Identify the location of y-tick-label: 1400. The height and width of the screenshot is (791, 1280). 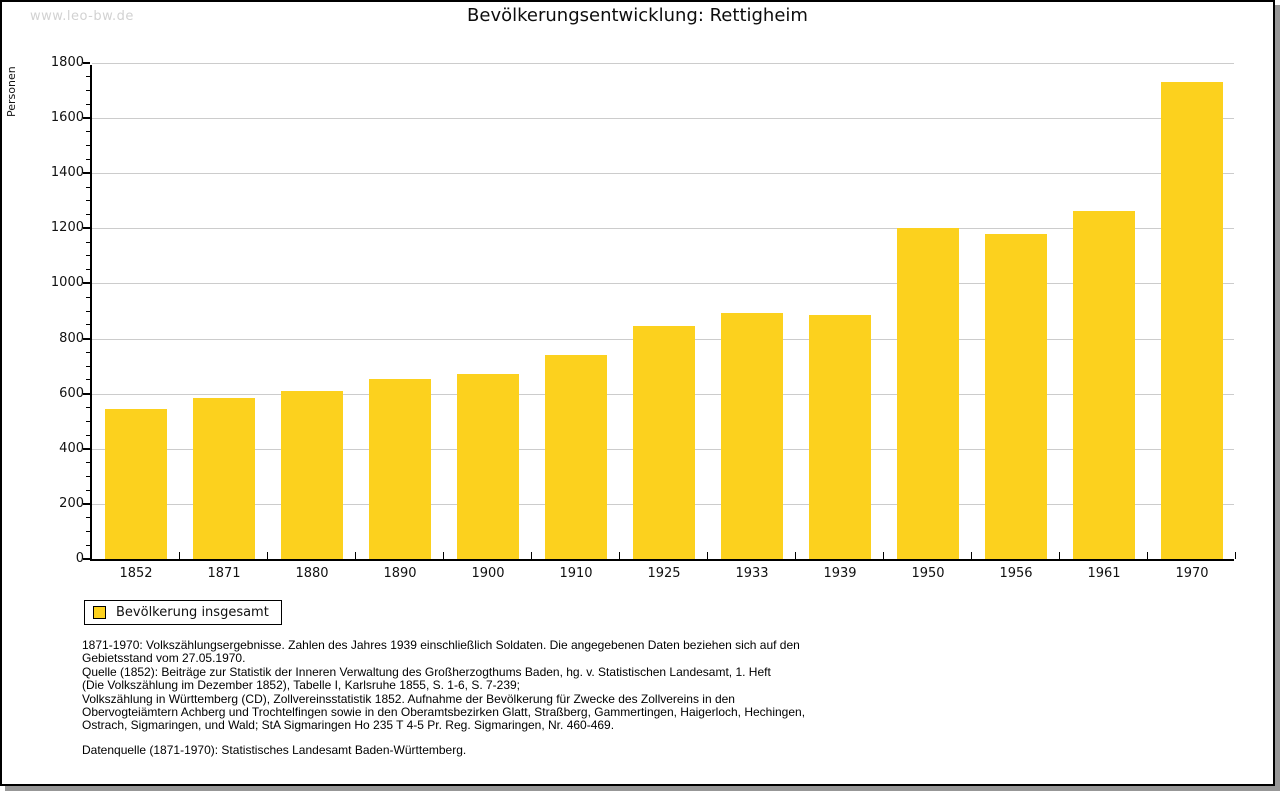
(67, 173).